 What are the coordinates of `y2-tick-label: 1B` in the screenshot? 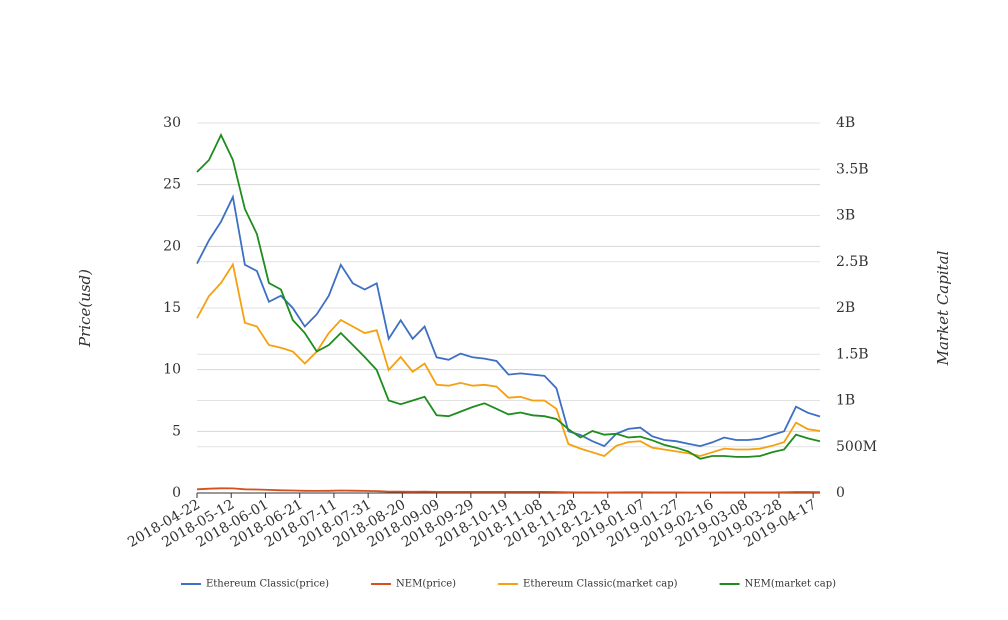 It's located at (845, 401).